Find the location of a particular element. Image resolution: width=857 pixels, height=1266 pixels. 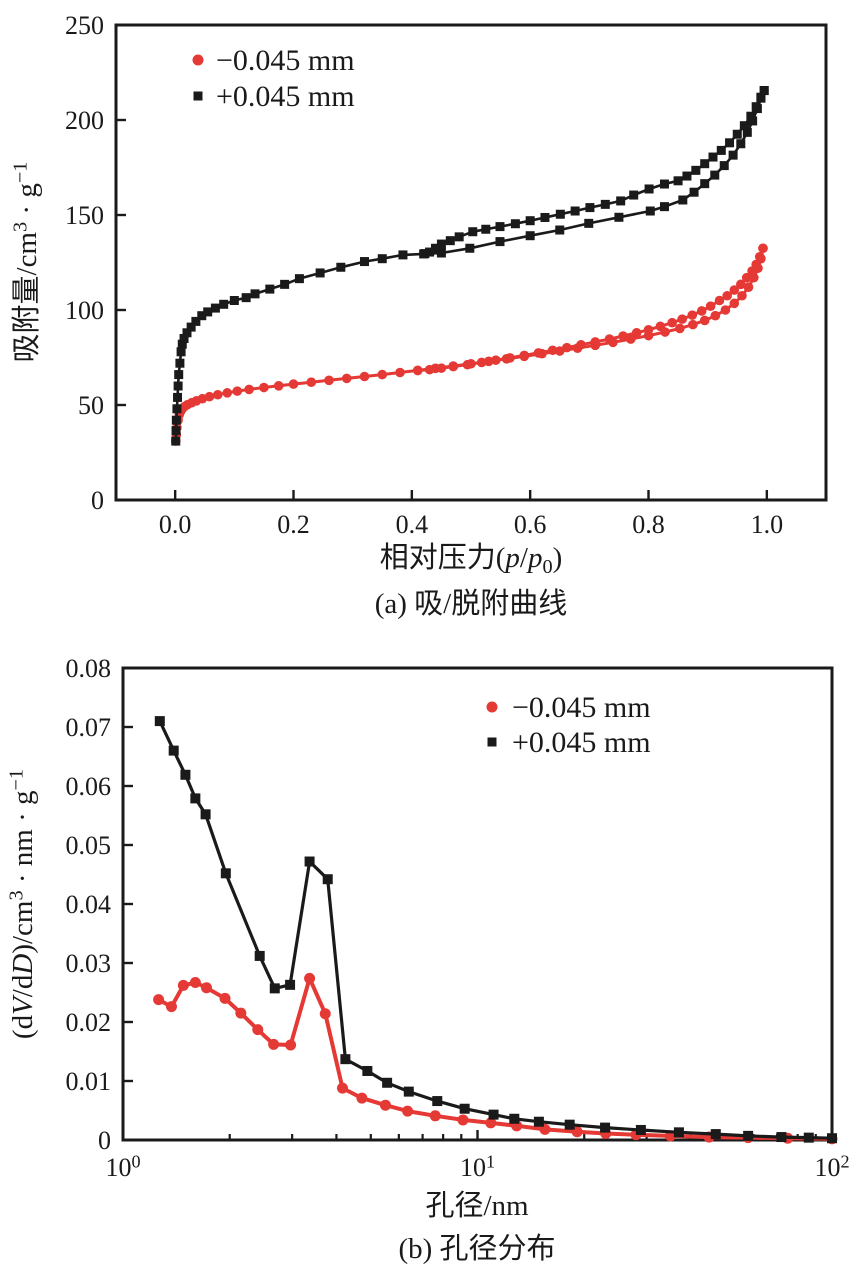

legend-marker-circle is located at coordinates (492, 707).